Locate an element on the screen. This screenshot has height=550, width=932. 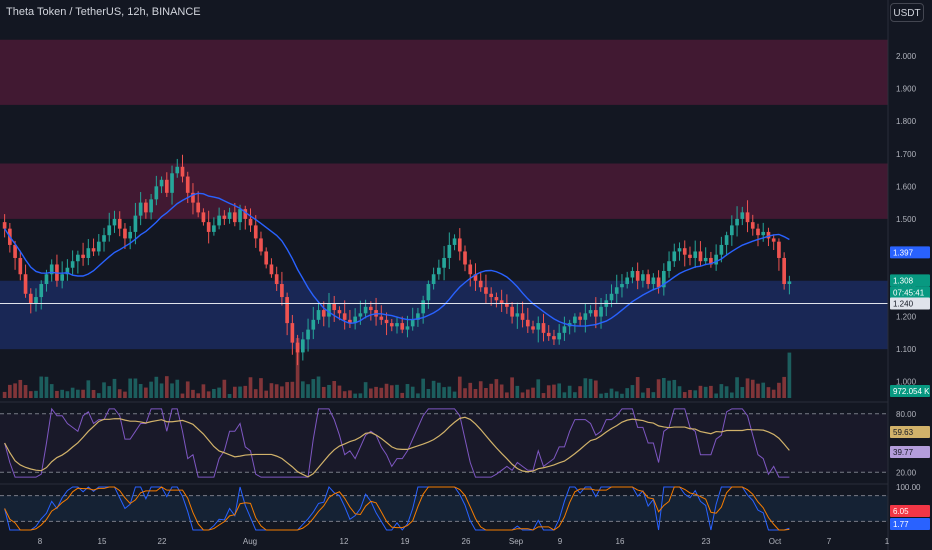
last-price-badge: 1.308 is located at coordinates (903, 280).